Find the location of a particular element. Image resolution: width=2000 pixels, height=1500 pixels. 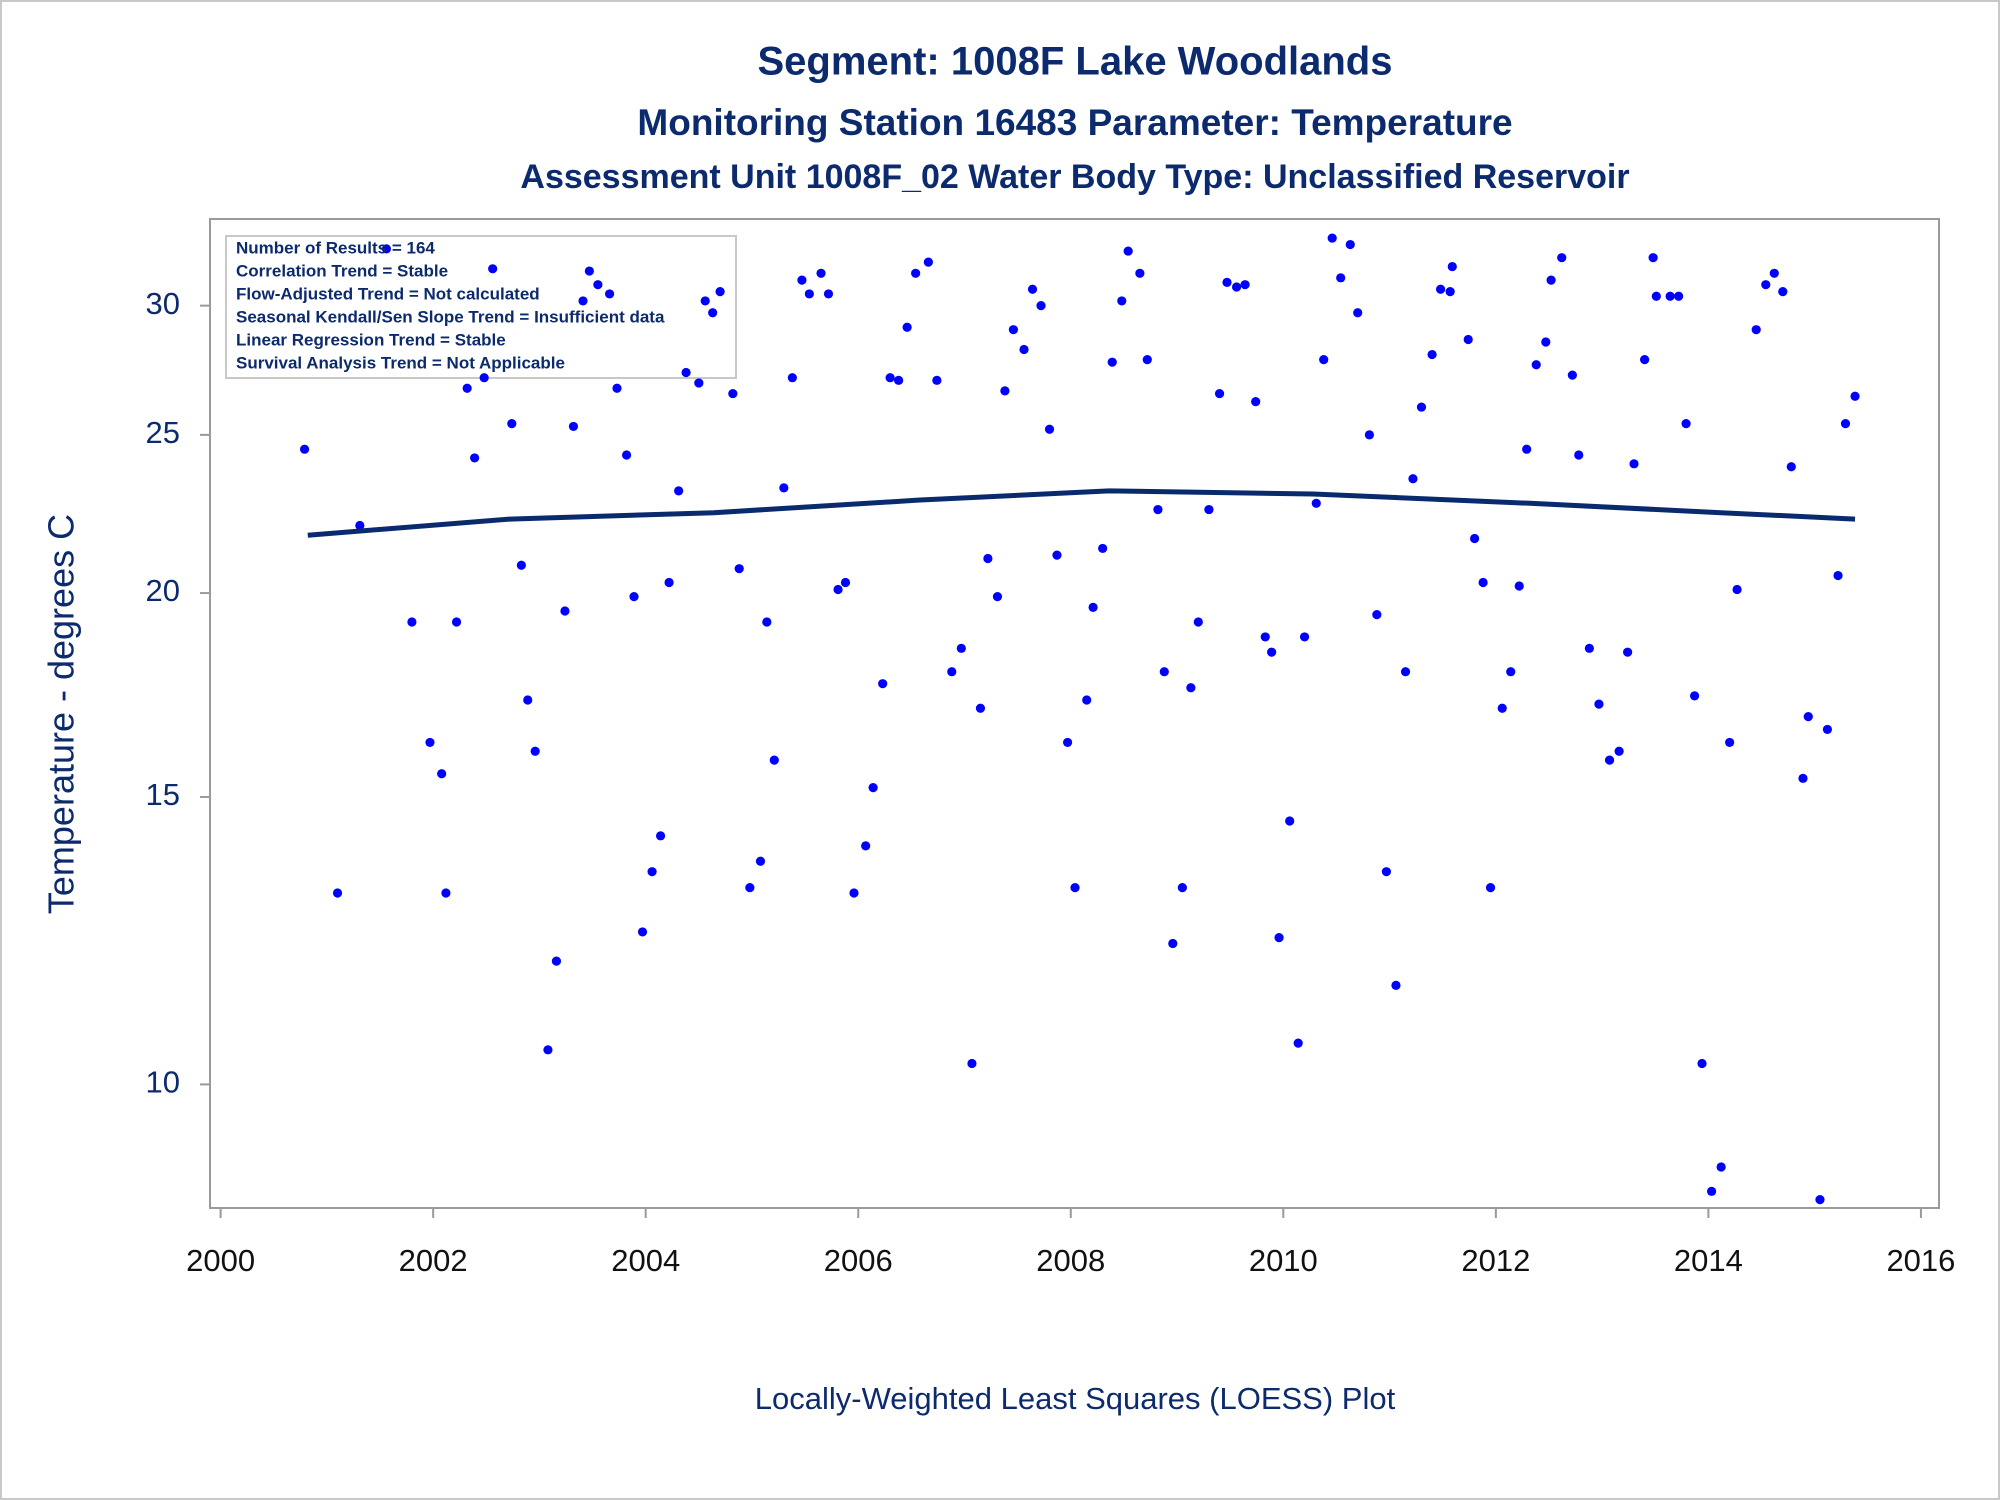

x-tick-label: 2012 is located at coordinates (1495, 1260).